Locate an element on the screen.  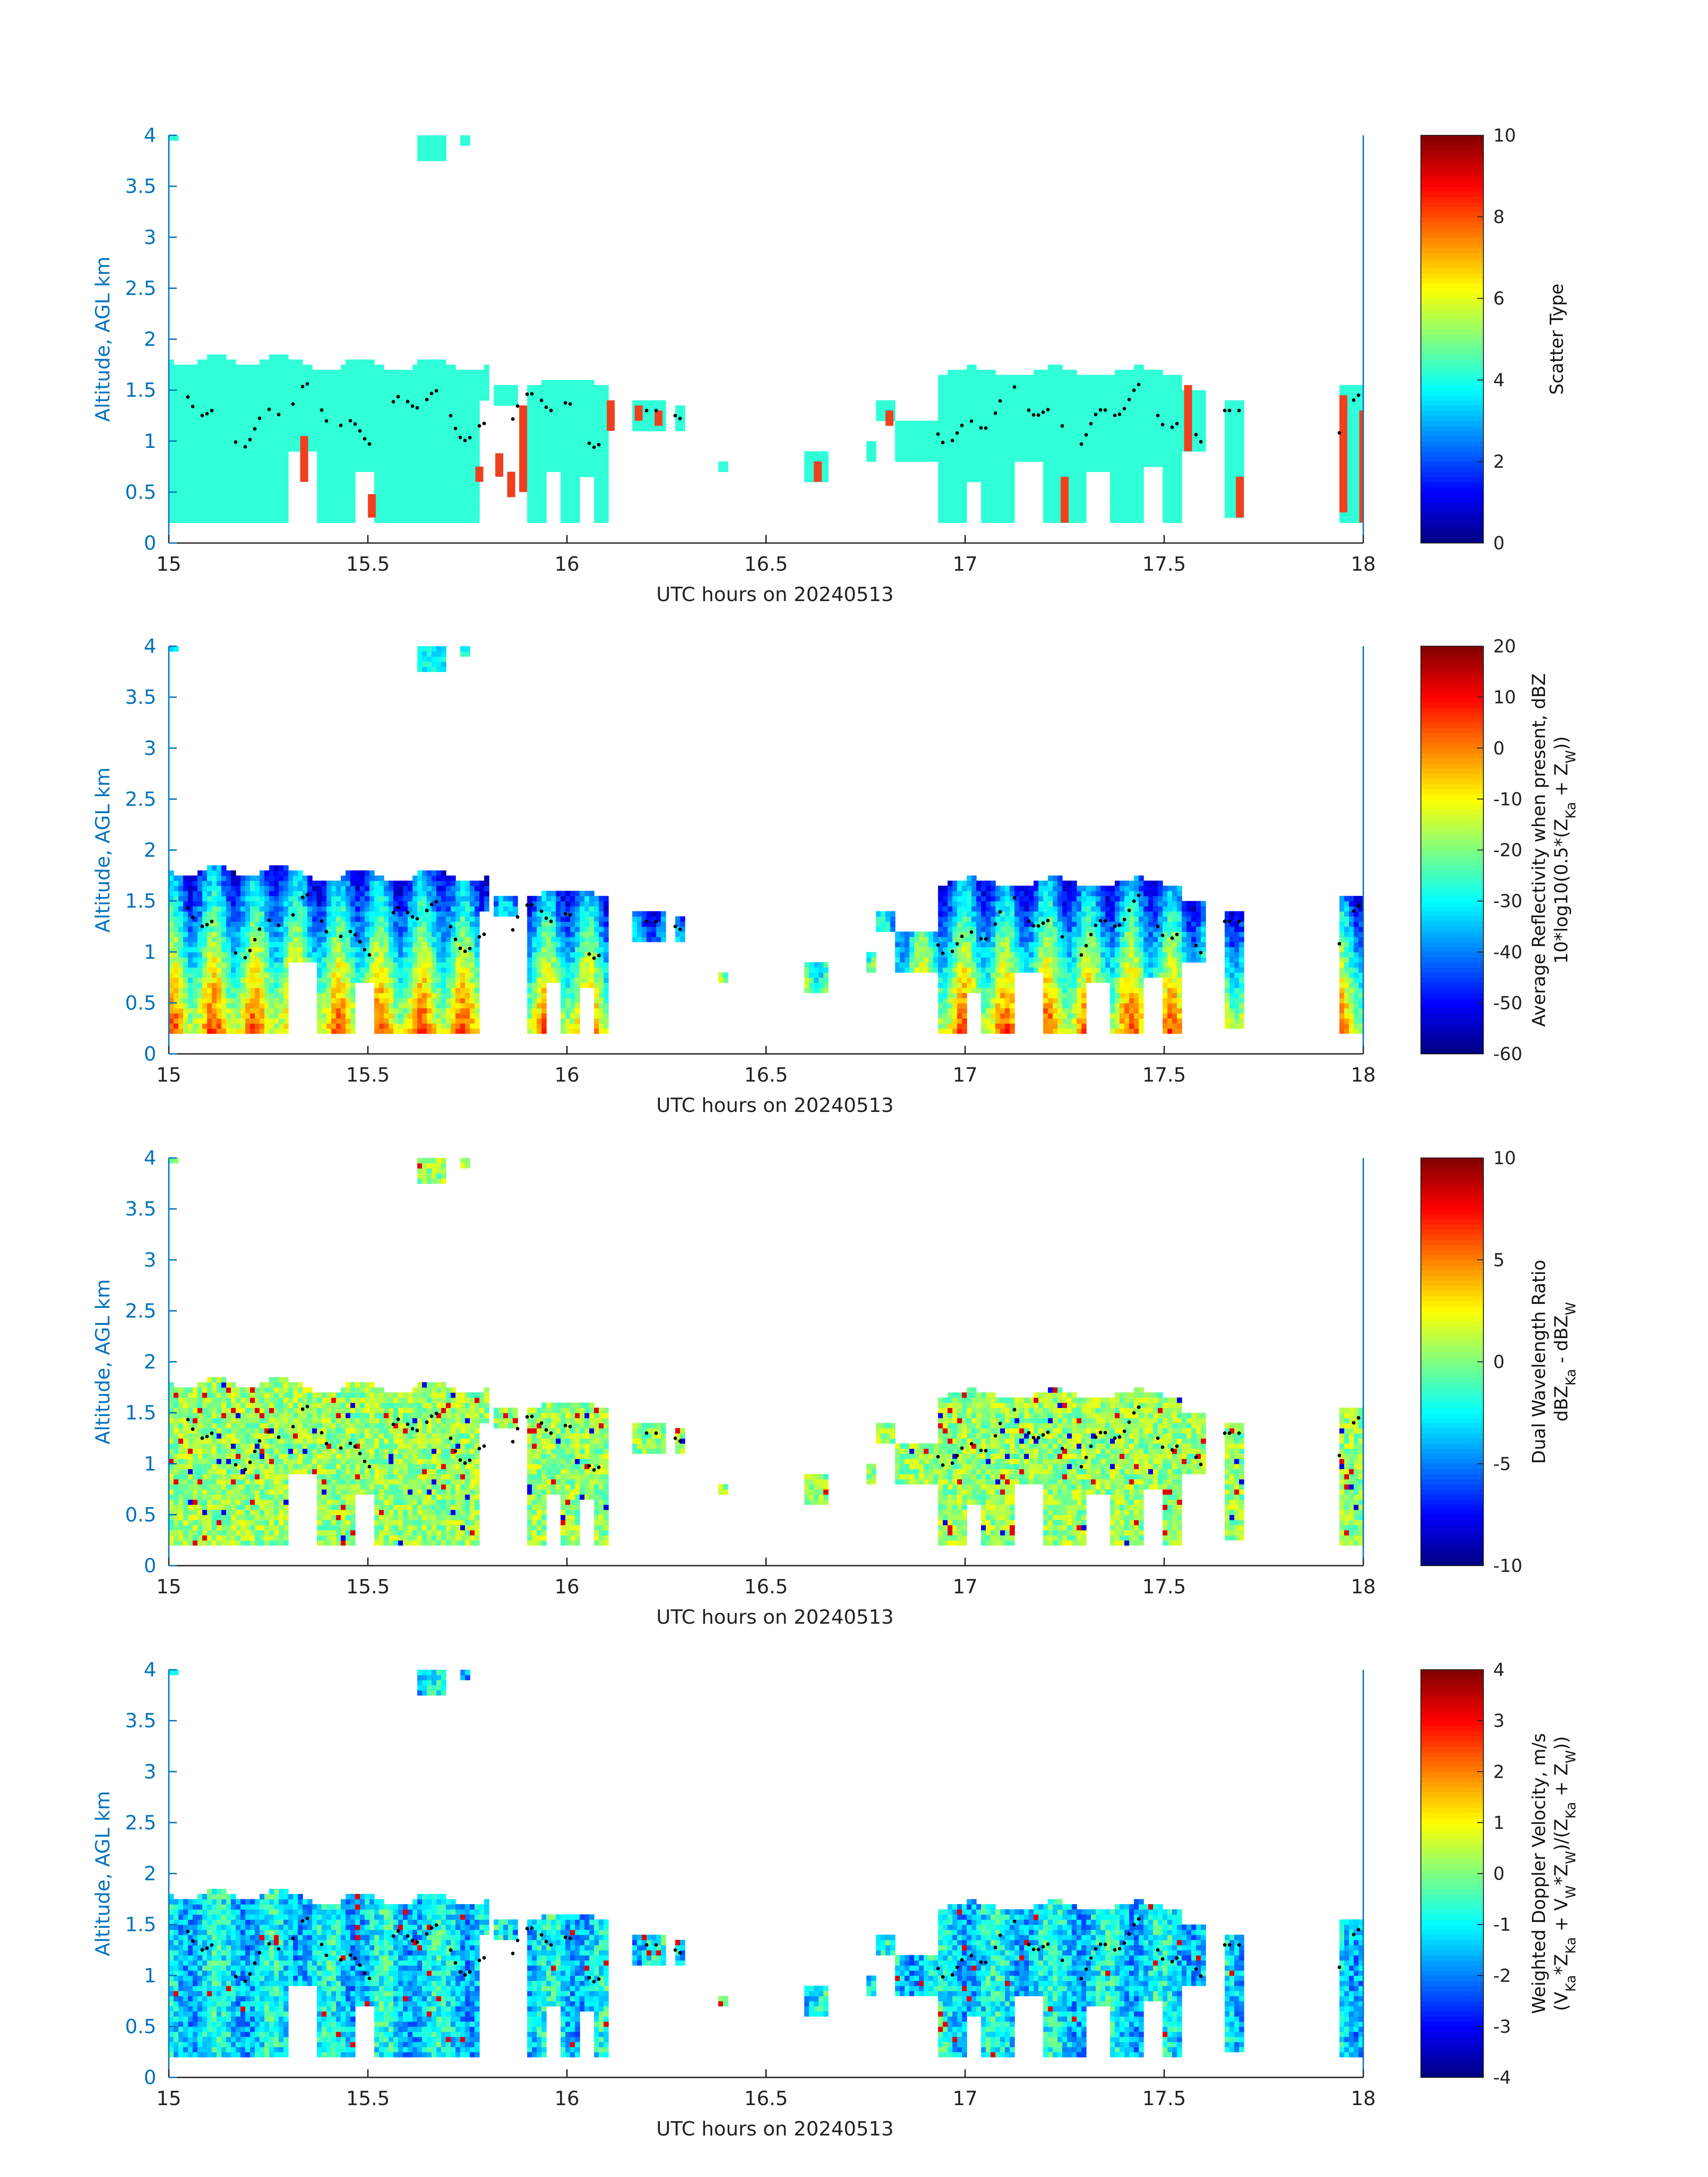
y-axis-label: Altitude, AGL km is located at coordinates (103, 339).